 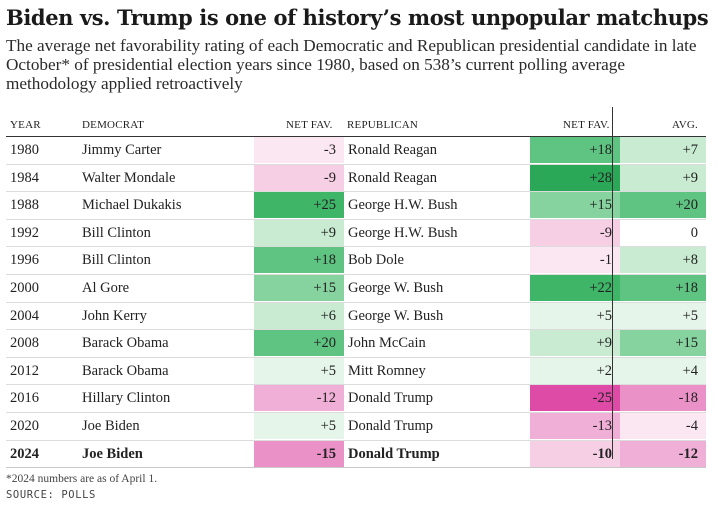 I want to click on dem-net-fav-cell: +18, so click(x=299, y=260).